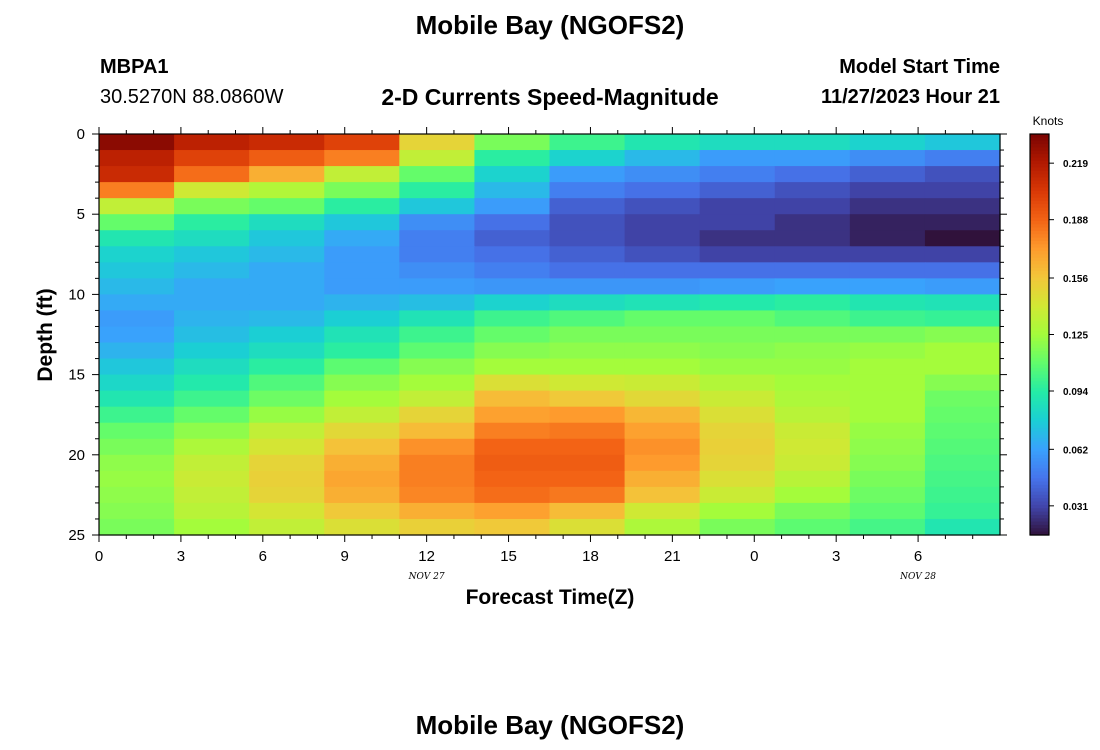 This screenshot has width=1100, height=750. What do you see at coordinates (1075, 221) in the screenshot?
I see `colorbar-tick-label: 0.188` at bounding box center [1075, 221].